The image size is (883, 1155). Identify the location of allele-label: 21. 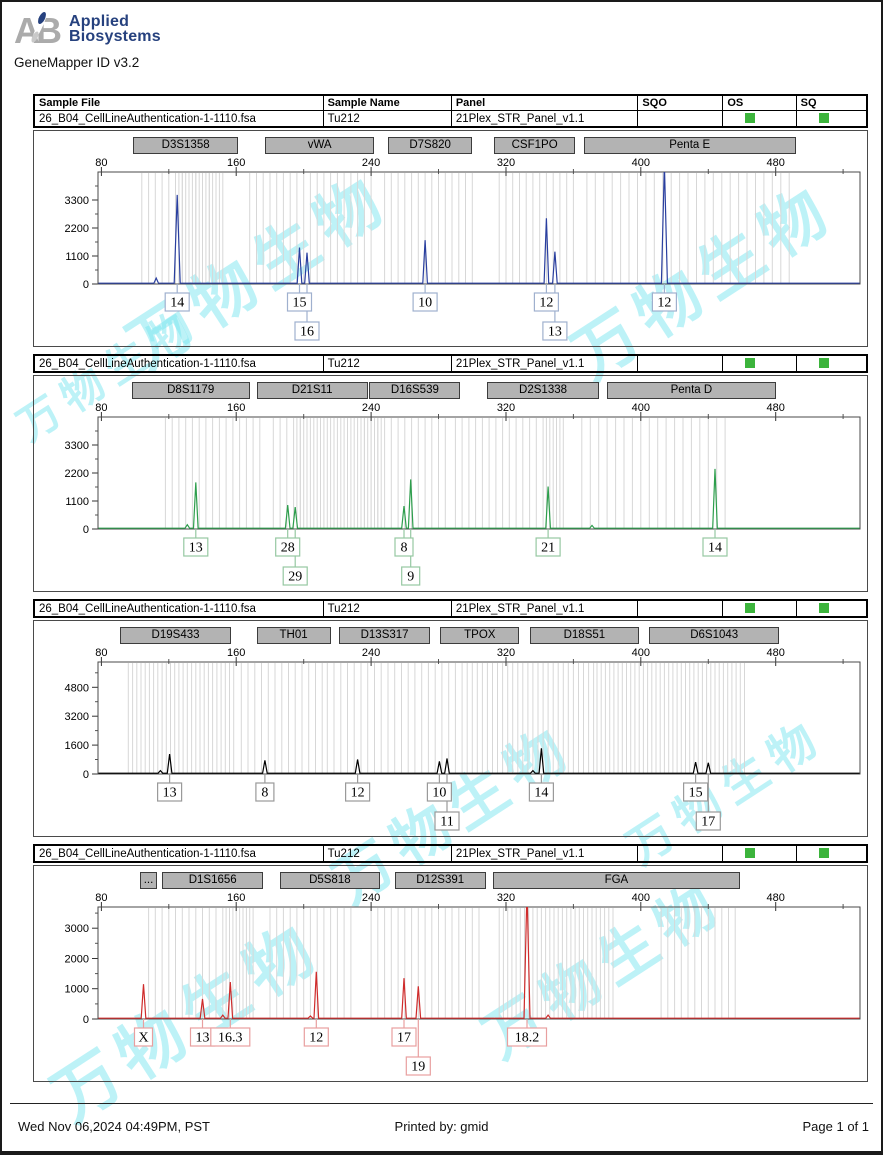
(548, 547).